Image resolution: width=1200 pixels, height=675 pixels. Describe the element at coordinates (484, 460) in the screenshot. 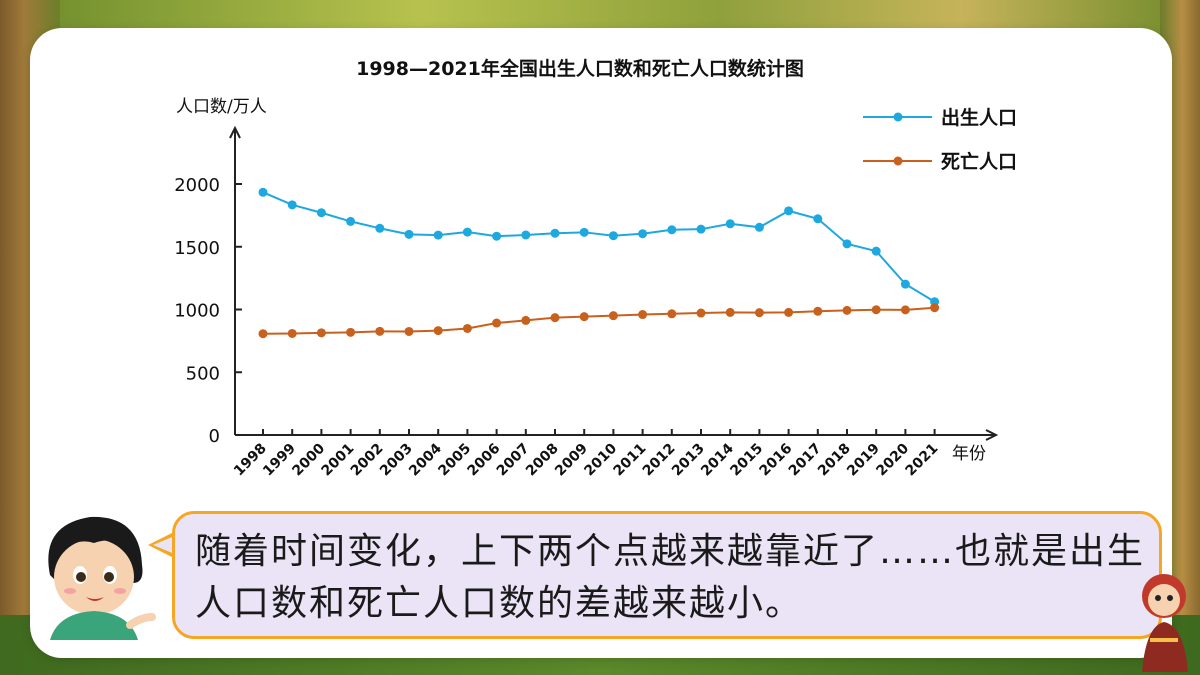

I see `x-tick-label: 2006` at that location.